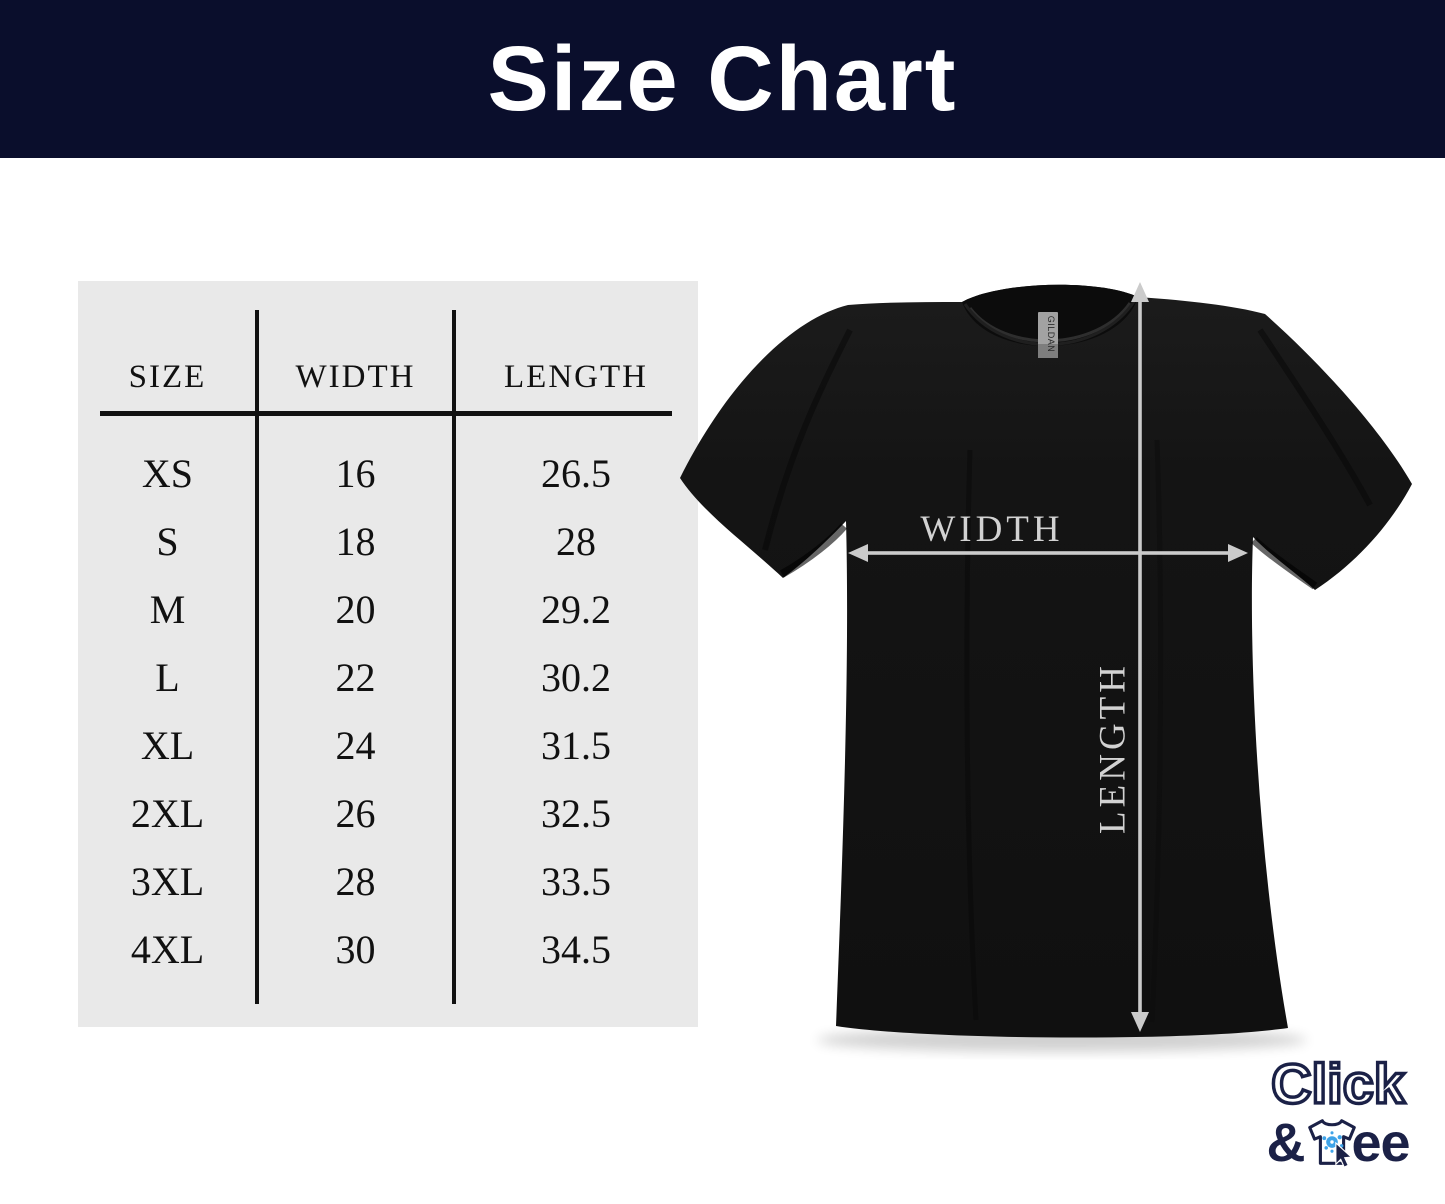 The image size is (1445, 1204). I want to click on cell-size: 2XL, so click(167, 813).